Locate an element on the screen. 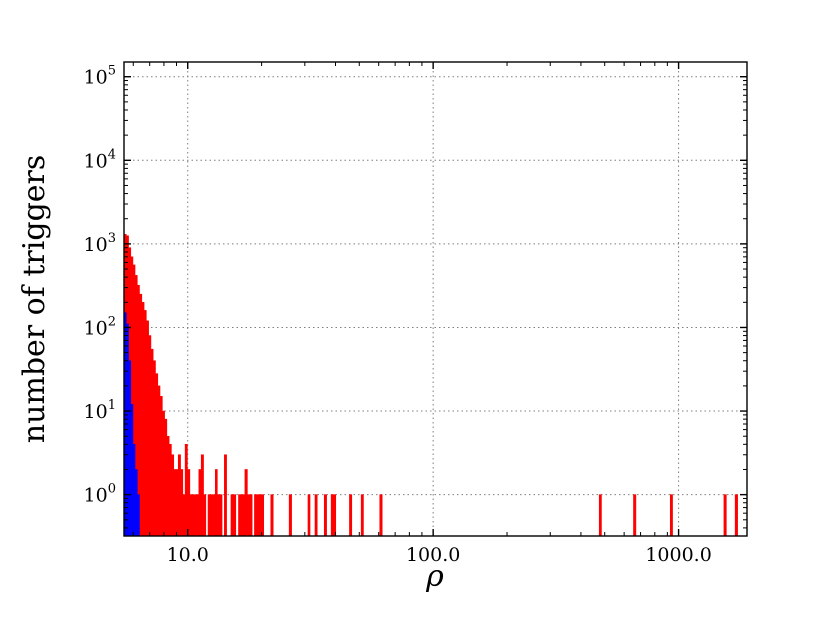 The image size is (830, 623). y-tick-label: 10⁵ is located at coordinates (100, 76).